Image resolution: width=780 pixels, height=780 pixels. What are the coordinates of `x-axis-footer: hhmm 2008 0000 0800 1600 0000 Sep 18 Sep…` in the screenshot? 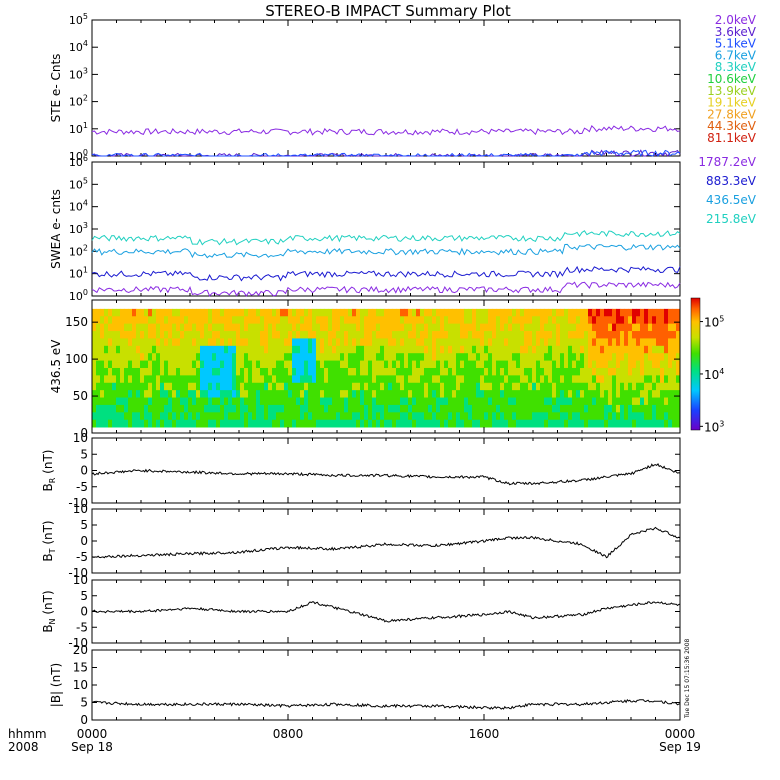 It's located at (354, 740).